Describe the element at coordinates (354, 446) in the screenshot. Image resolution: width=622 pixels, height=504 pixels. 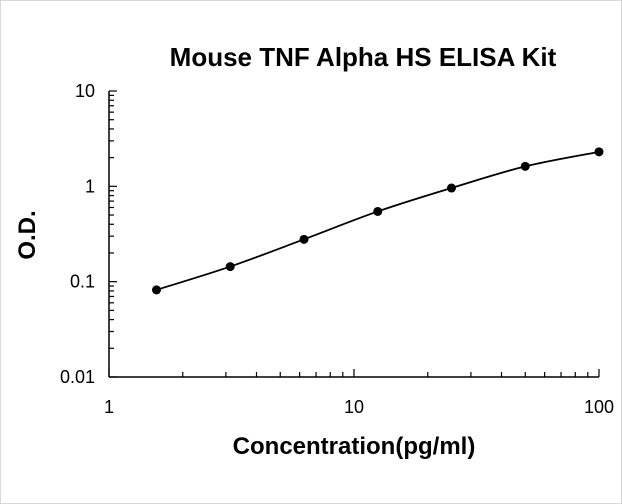
I see `x-axis-label: Concentration(pg/ml)` at that location.